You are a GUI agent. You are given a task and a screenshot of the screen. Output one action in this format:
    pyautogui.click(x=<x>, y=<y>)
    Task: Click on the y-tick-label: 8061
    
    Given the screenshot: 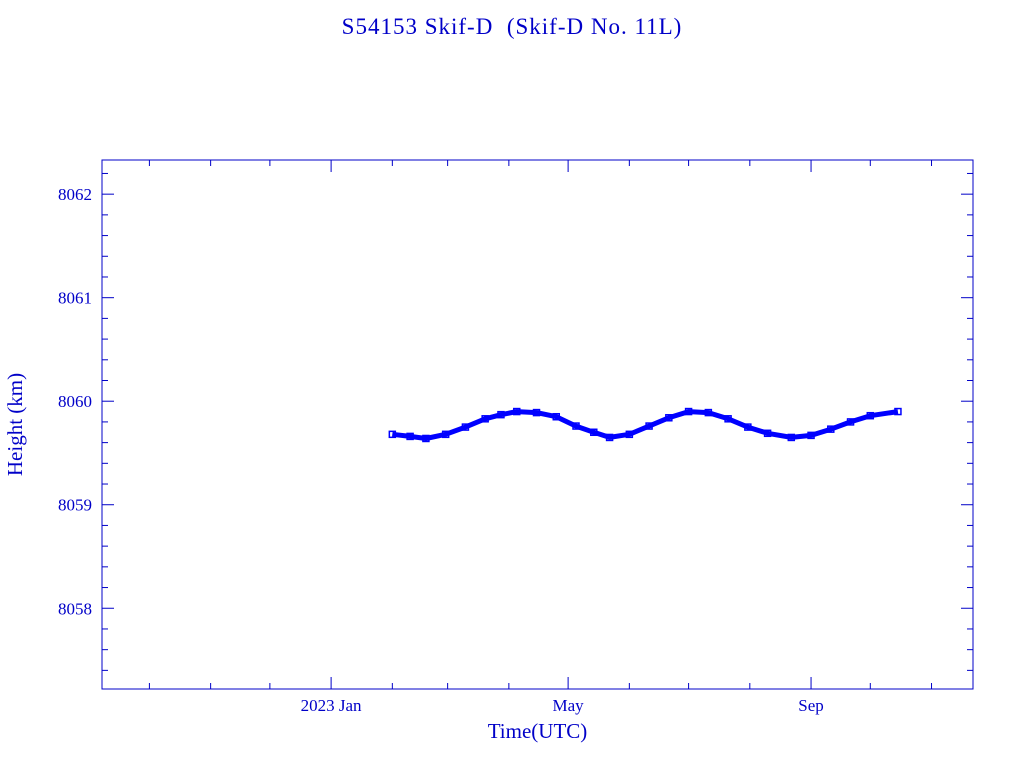 What is the action you would take?
    pyautogui.click(x=75, y=298)
    